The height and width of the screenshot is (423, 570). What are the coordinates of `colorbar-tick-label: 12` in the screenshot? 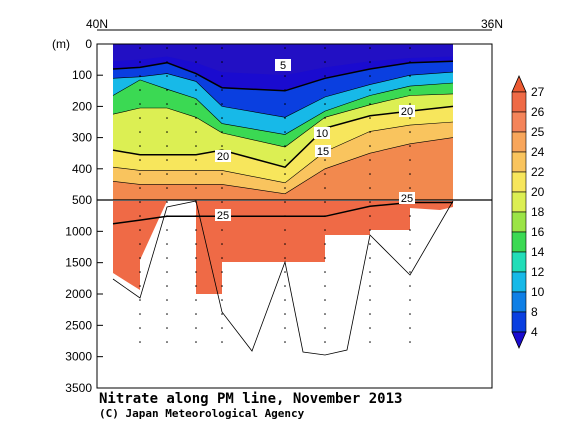 It's located at (538, 272).